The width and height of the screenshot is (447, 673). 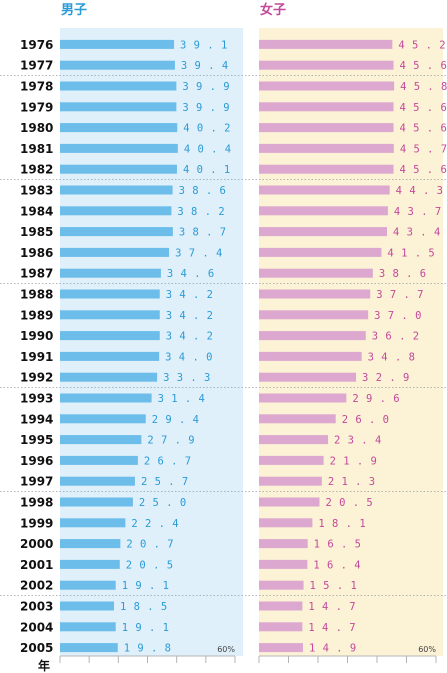 What do you see at coordinates (36, 66) in the screenshot?
I see `year-label: 1977` at bounding box center [36, 66].